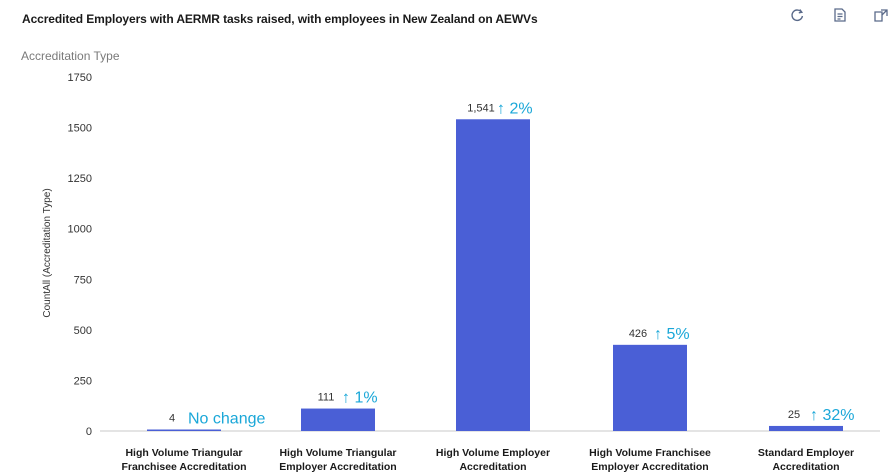 The image size is (892, 476). I want to click on expand-icon, so click(881, 15).